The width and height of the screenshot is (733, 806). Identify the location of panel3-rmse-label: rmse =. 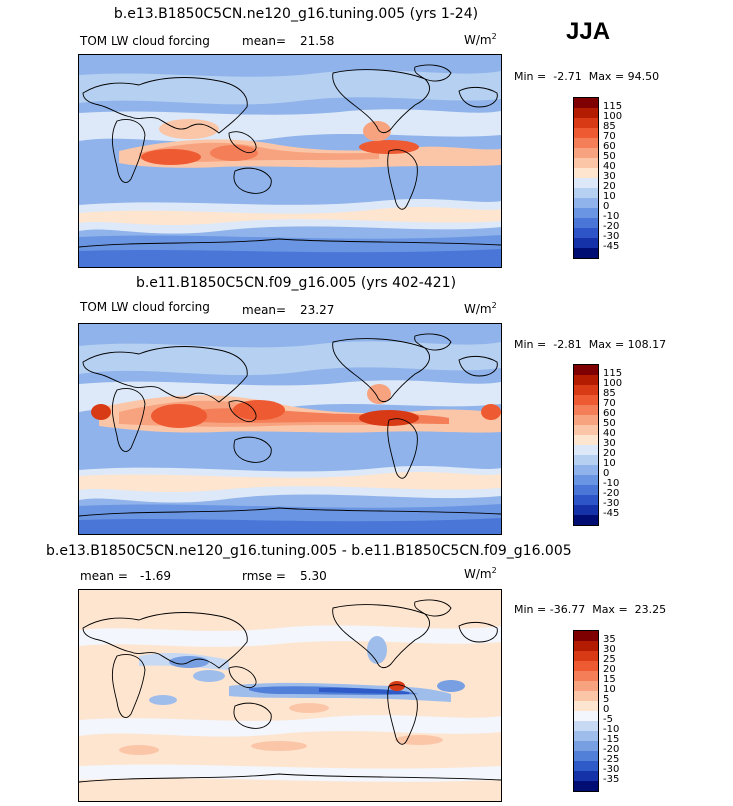
(264, 576).